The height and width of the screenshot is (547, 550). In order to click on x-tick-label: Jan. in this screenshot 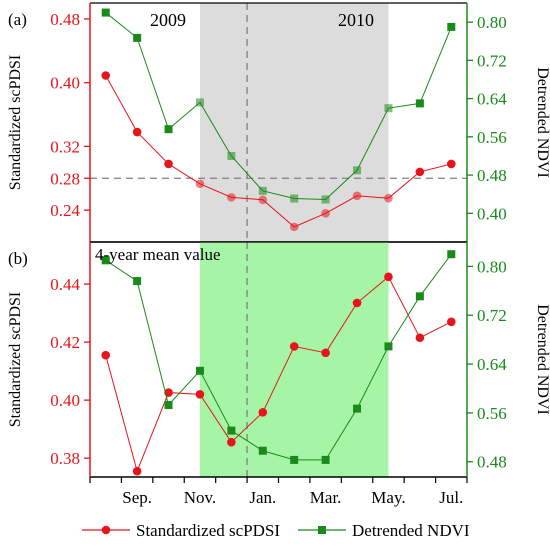, I will do `click(262, 497)`.